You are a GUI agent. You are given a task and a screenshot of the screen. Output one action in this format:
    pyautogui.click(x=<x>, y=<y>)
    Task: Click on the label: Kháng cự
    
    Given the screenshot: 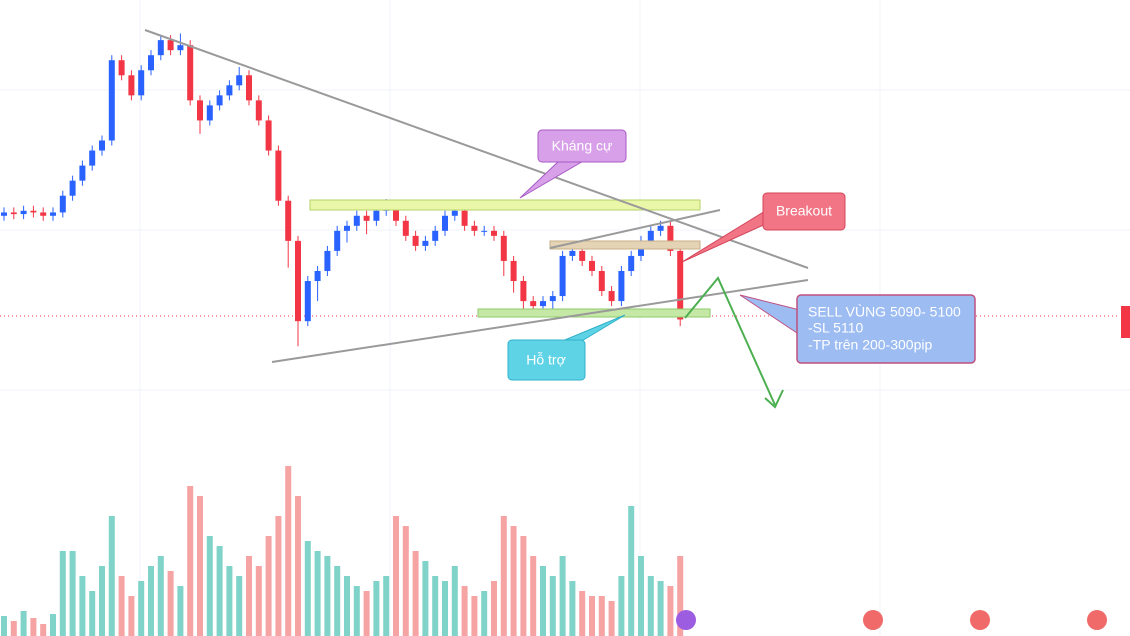 What is the action you would take?
    pyautogui.click(x=582, y=146)
    